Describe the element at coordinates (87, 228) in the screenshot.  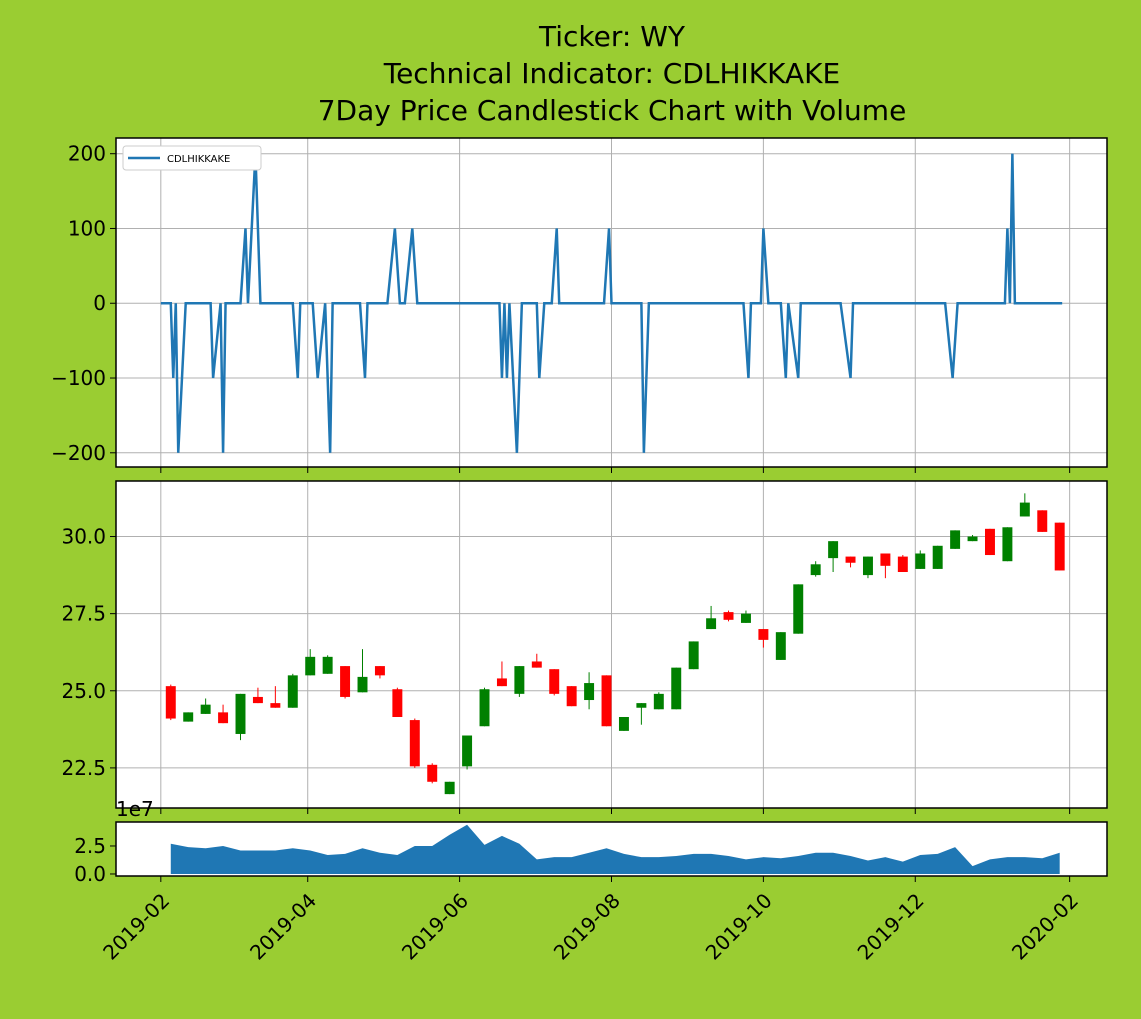
I see `y-tick-label: 100` at that location.